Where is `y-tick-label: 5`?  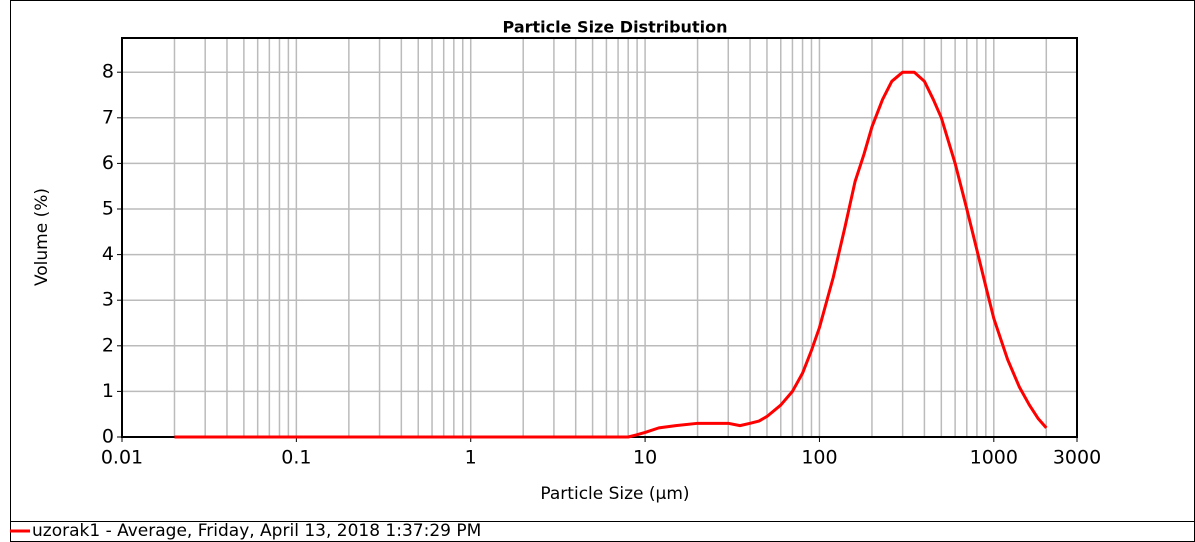 y-tick-label: 5 is located at coordinates (108, 209).